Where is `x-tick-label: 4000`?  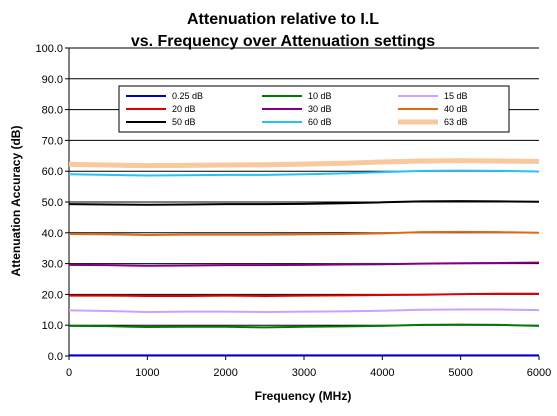
x-tick-label: 4000 is located at coordinates (382, 373).